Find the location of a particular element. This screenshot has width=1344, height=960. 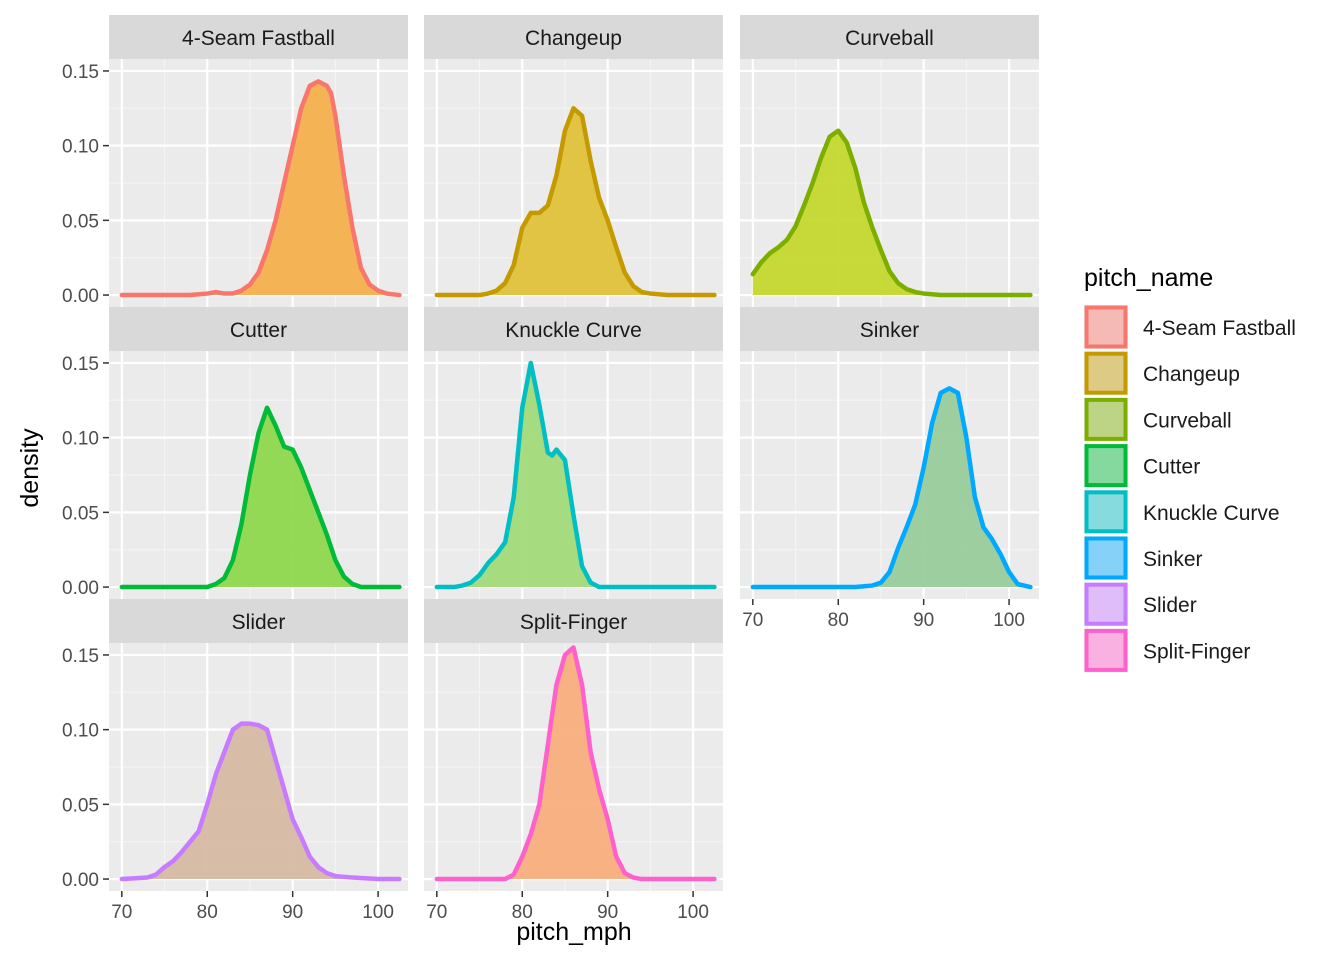

x-axis-title: pitch_mph is located at coordinates (573, 932).